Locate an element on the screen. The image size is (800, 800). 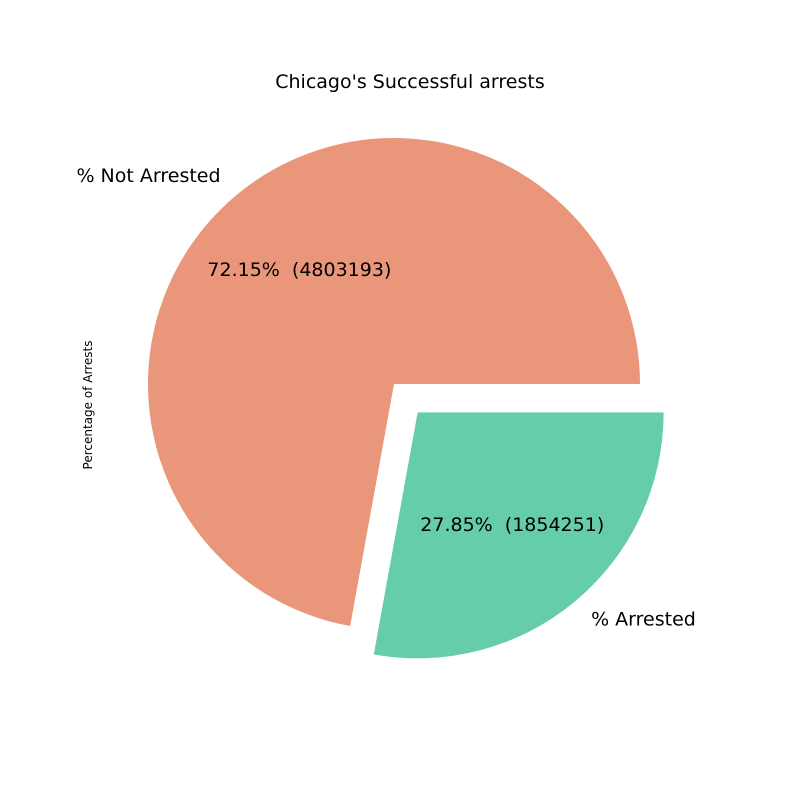
chart-title: Chicago's Successful arrests is located at coordinates (410, 82).